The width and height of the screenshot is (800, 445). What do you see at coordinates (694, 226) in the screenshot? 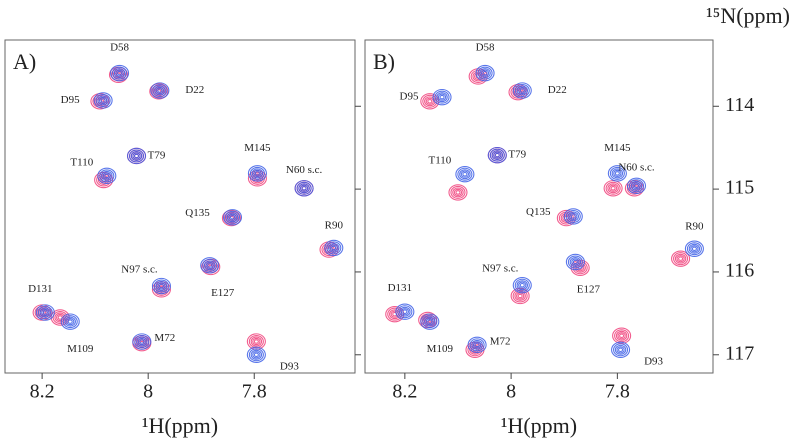
I see `peak-label: R90` at bounding box center [694, 226].